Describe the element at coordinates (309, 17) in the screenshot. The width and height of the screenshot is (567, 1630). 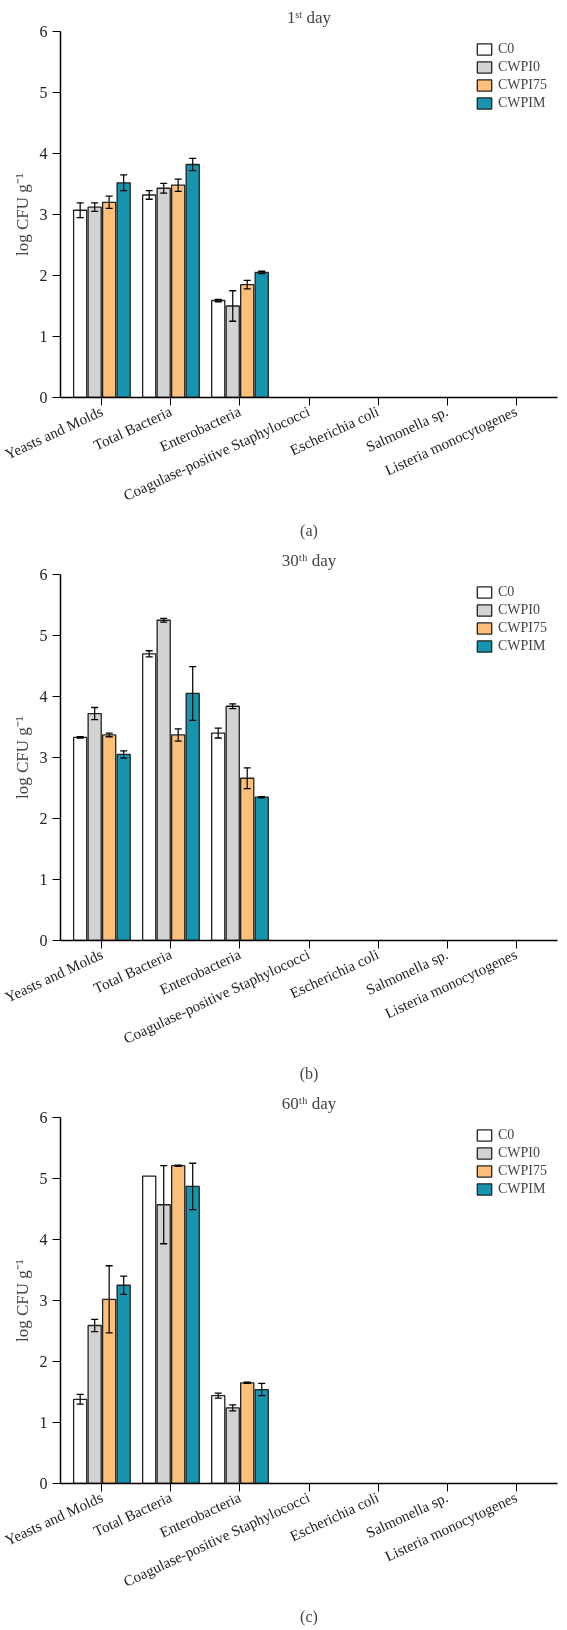
I see `chart-title: 1ˢᵗ day` at that location.